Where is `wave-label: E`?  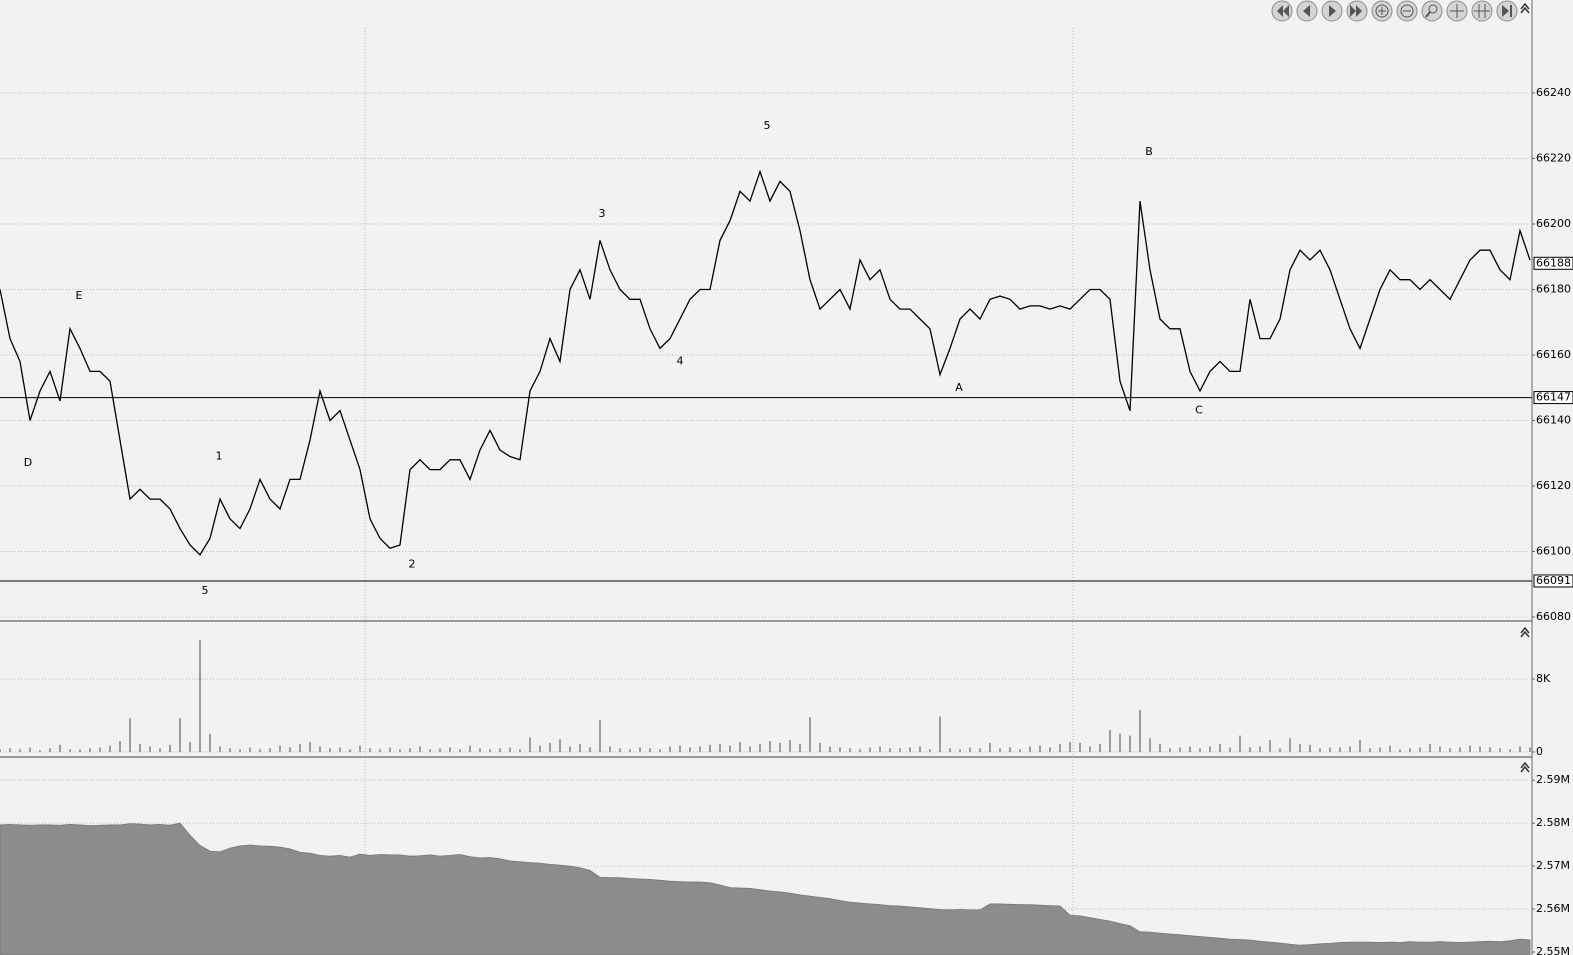
wave-label: E is located at coordinates (79, 295).